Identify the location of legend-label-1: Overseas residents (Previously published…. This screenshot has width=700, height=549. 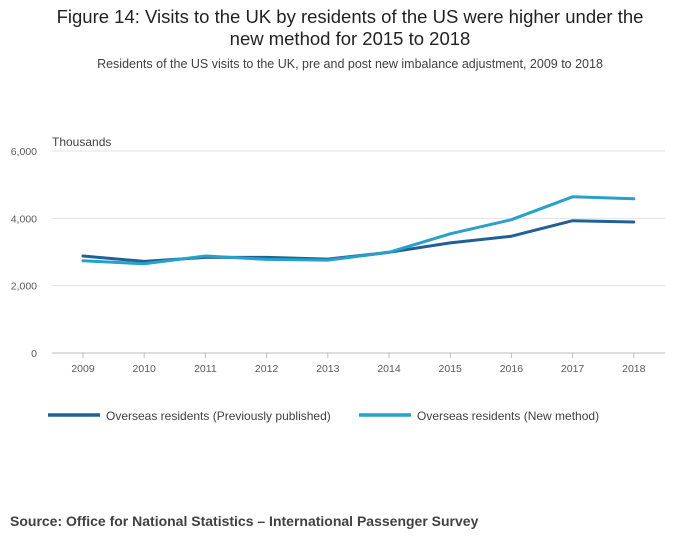
(218, 416).